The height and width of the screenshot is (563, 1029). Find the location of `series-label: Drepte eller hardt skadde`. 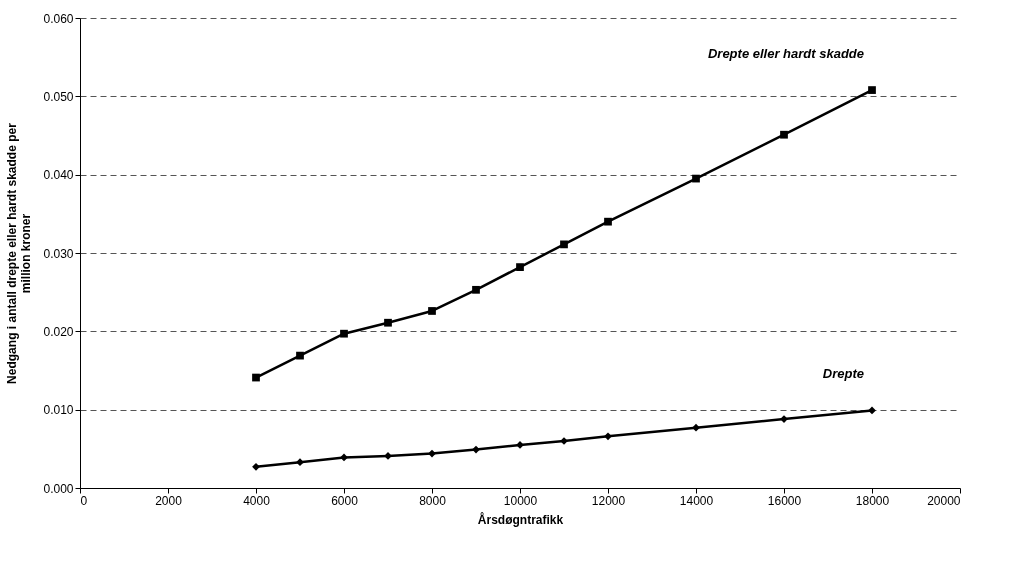

series-label: Drepte eller hardt skadde is located at coordinates (785, 54).